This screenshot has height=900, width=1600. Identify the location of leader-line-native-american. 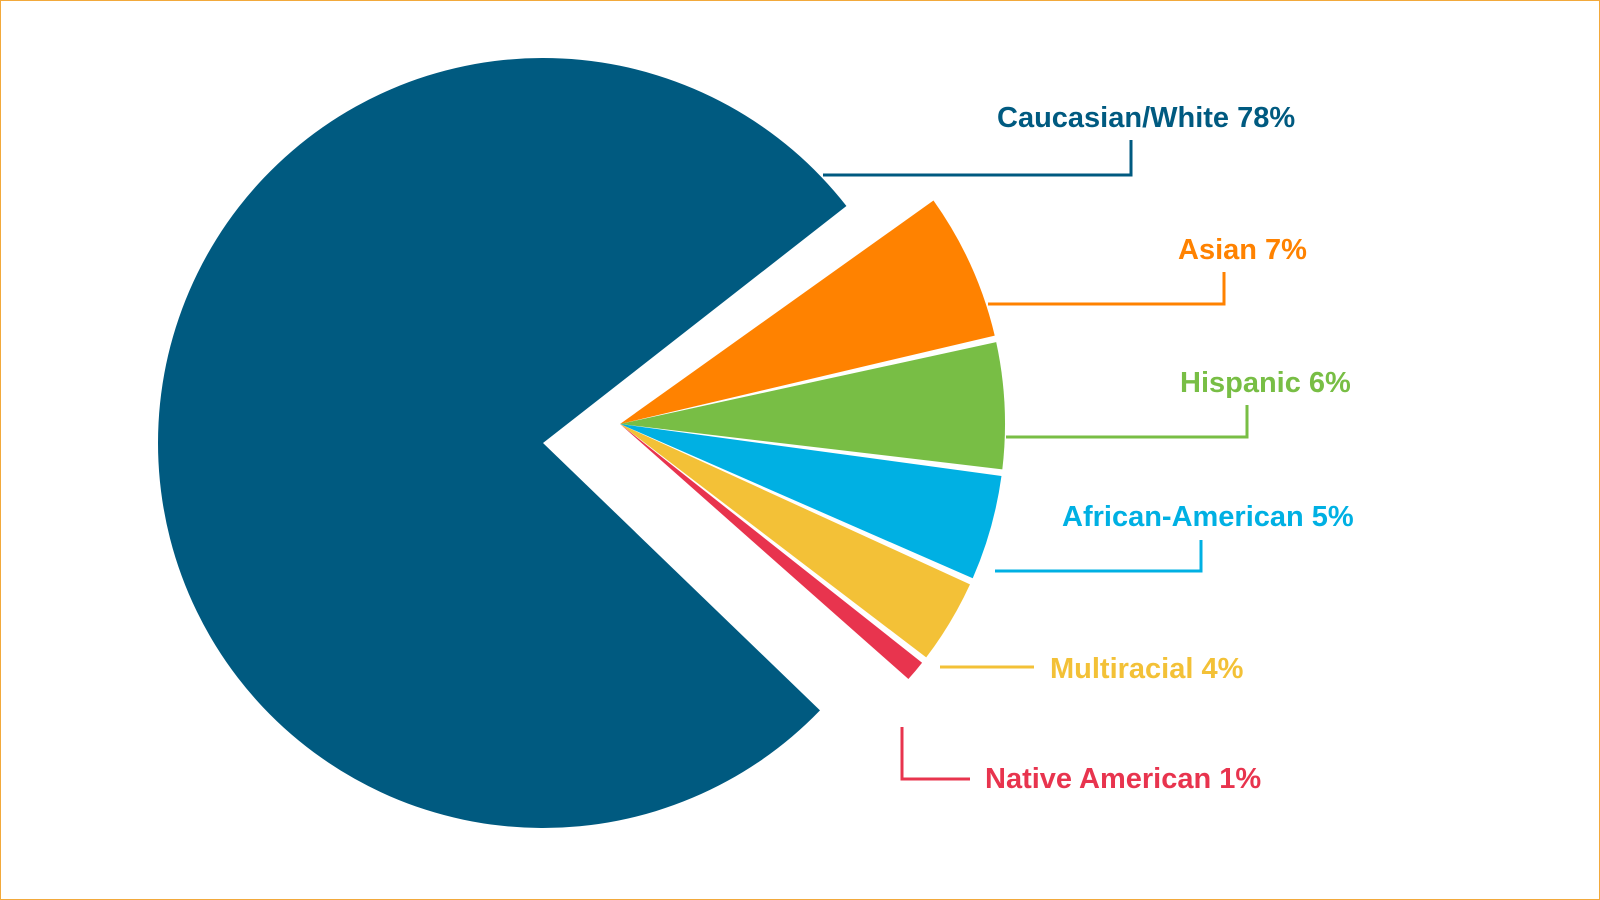
(935, 754).